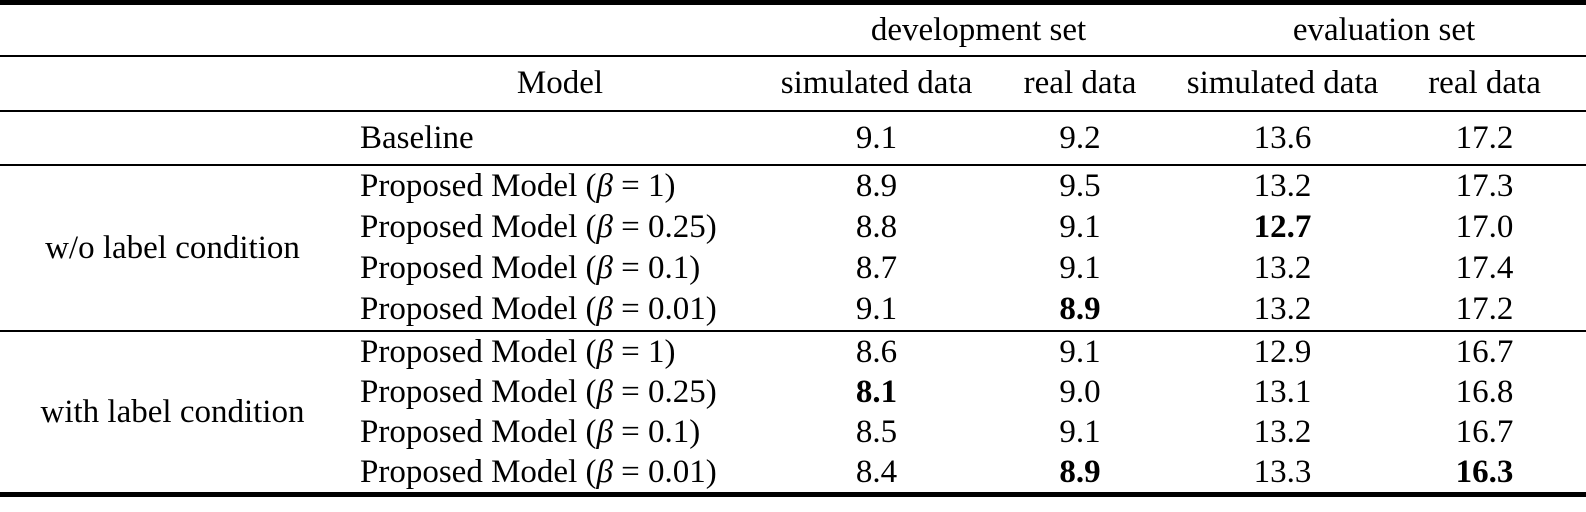 This screenshot has width=1586, height=512. I want to click on col-header-model: Model, so click(560, 83).